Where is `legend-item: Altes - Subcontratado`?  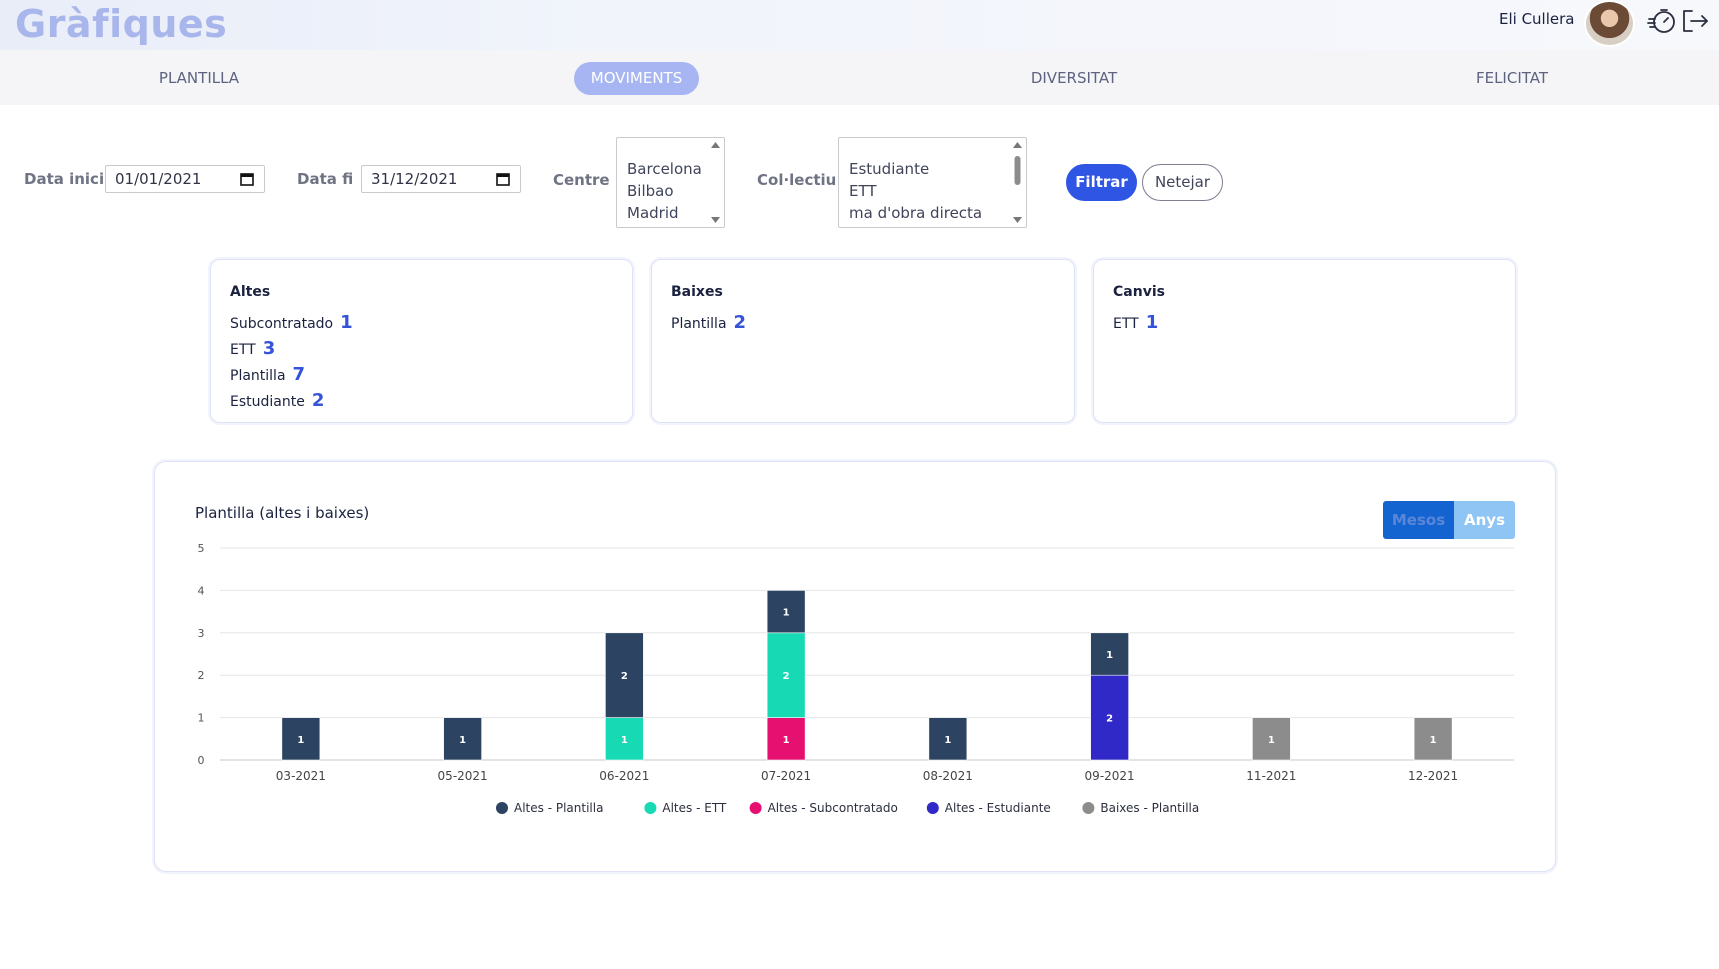
legend-item: Altes - Subcontratado is located at coordinates (833, 808).